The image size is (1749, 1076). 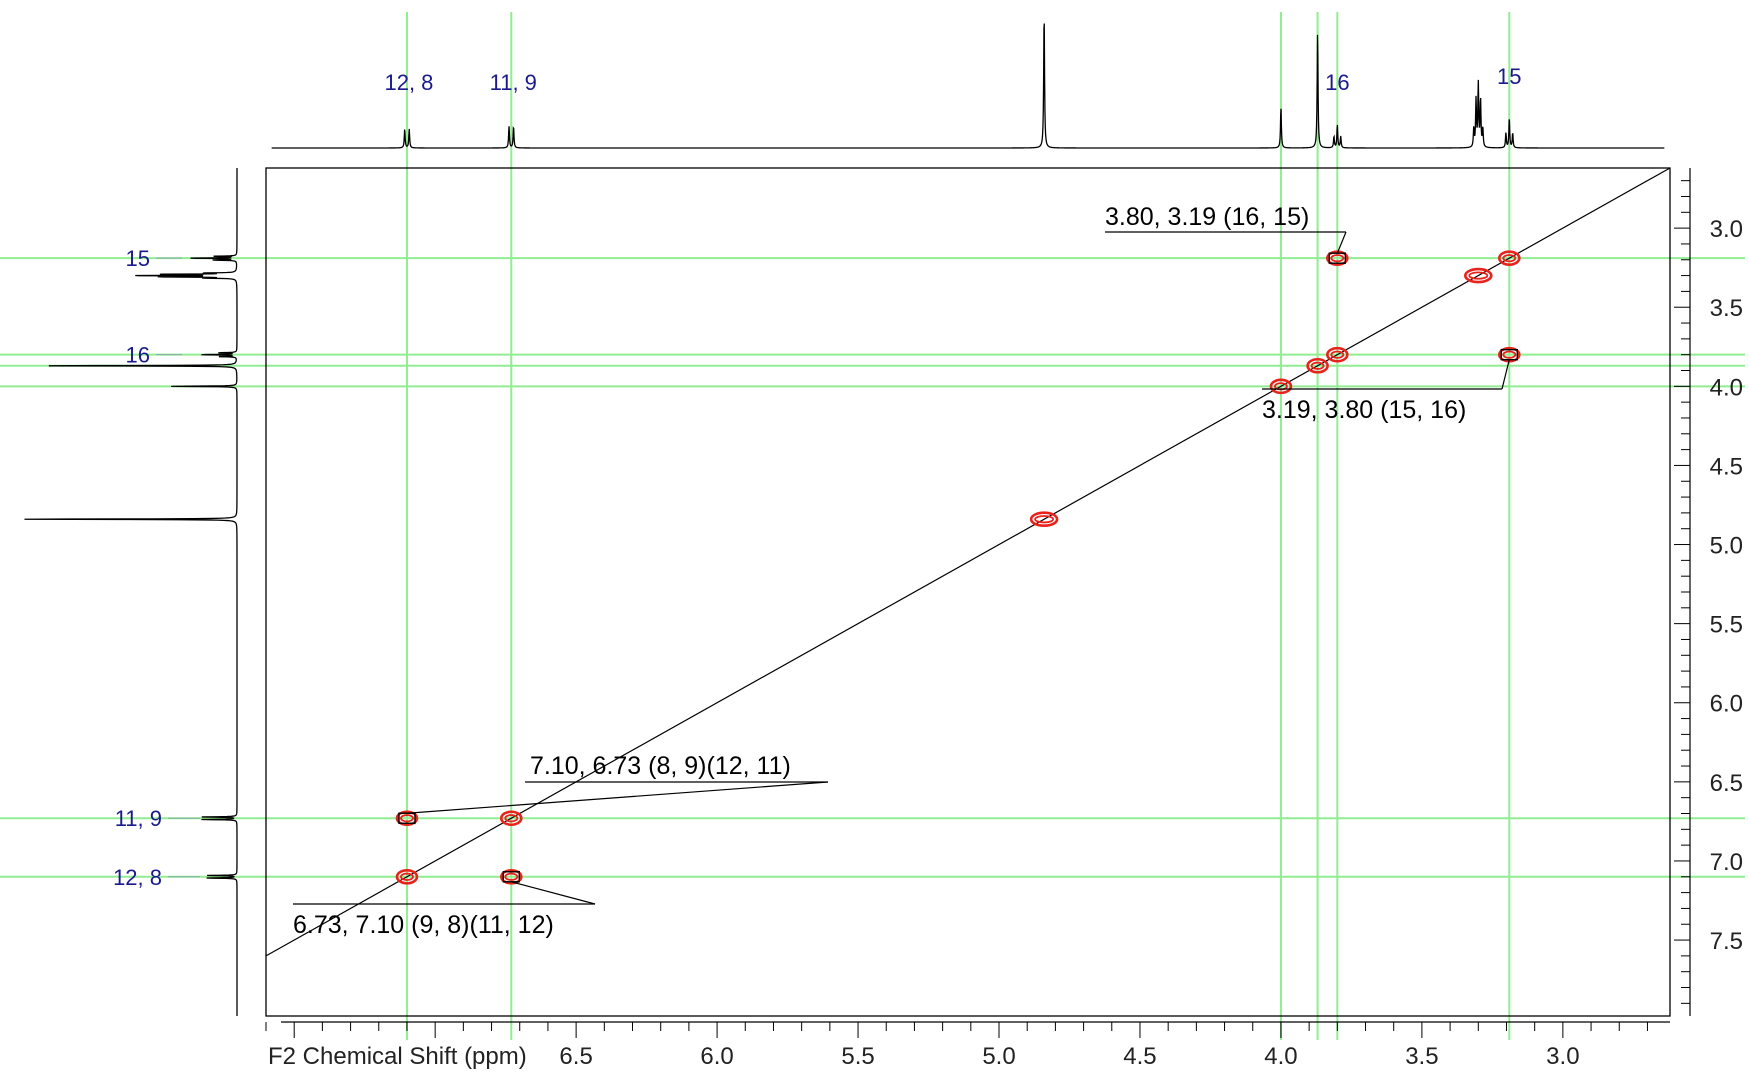 I want to click on left-peak-label: 15, so click(x=138, y=258).